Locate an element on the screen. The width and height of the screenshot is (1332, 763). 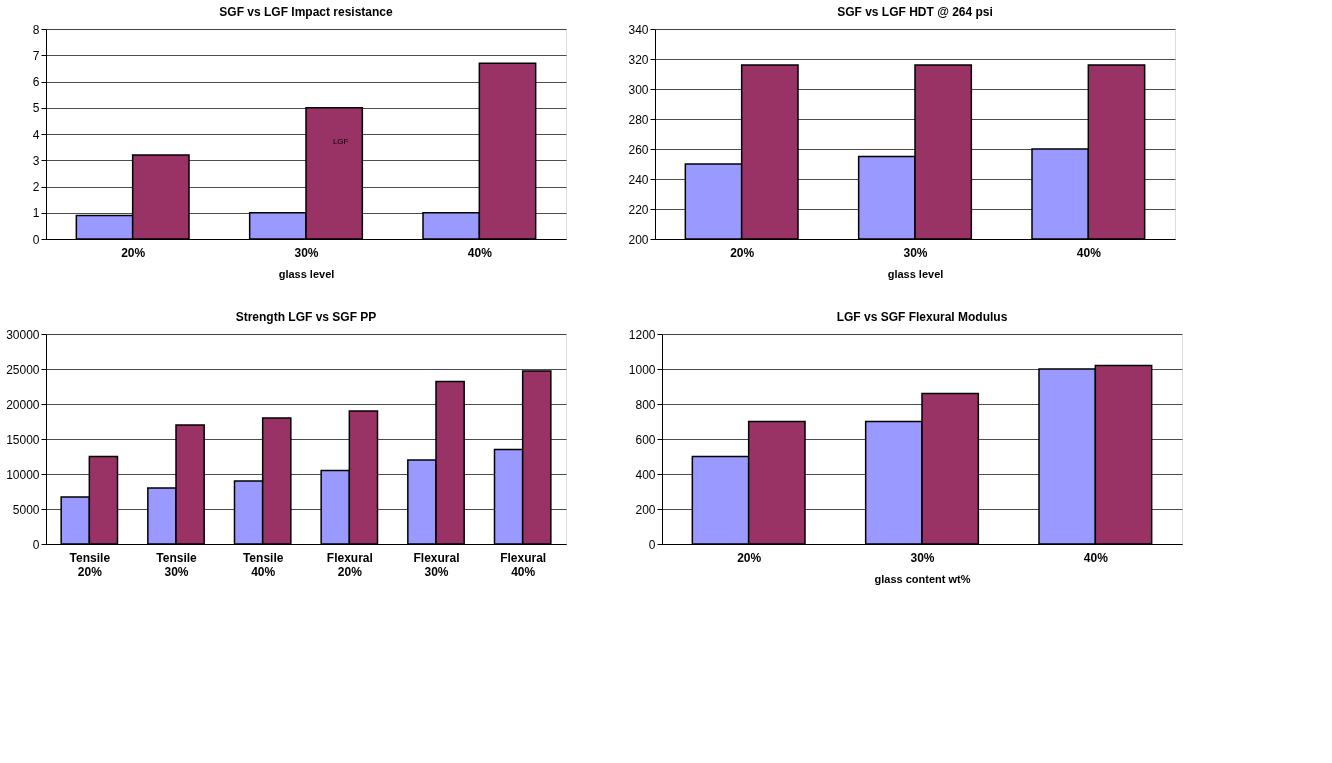
x-axis-title: glass content wt% is located at coordinates (922, 578).